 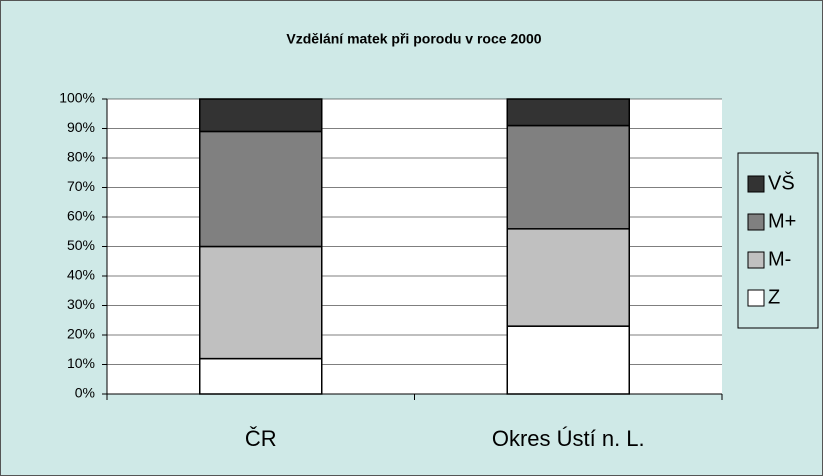 What do you see at coordinates (81, 275) in the screenshot?
I see `y-tick-label: 40%` at bounding box center [81, 275].